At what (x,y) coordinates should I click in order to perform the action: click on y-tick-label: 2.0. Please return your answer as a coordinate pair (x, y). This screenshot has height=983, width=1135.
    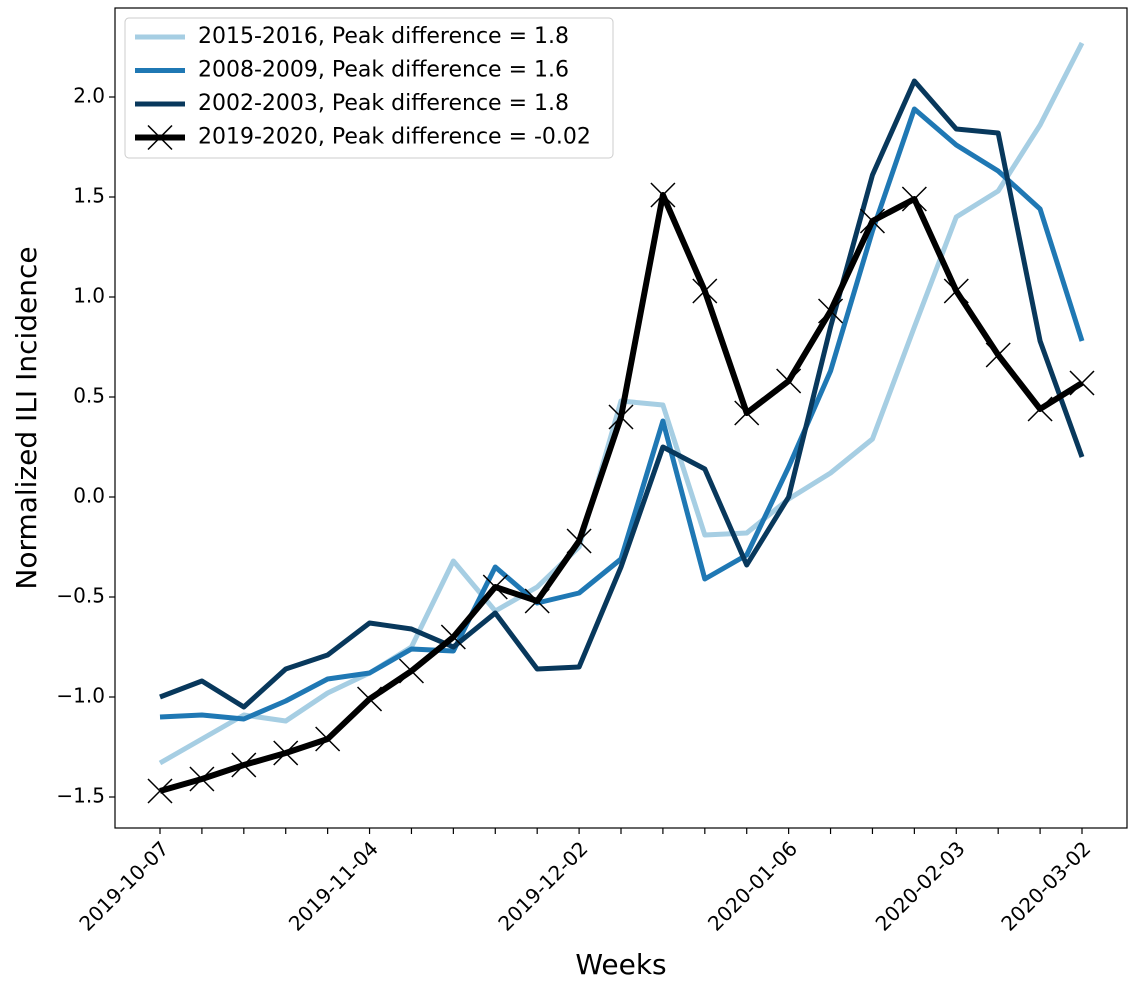
    Looking at the image, I should click on (89, 96).